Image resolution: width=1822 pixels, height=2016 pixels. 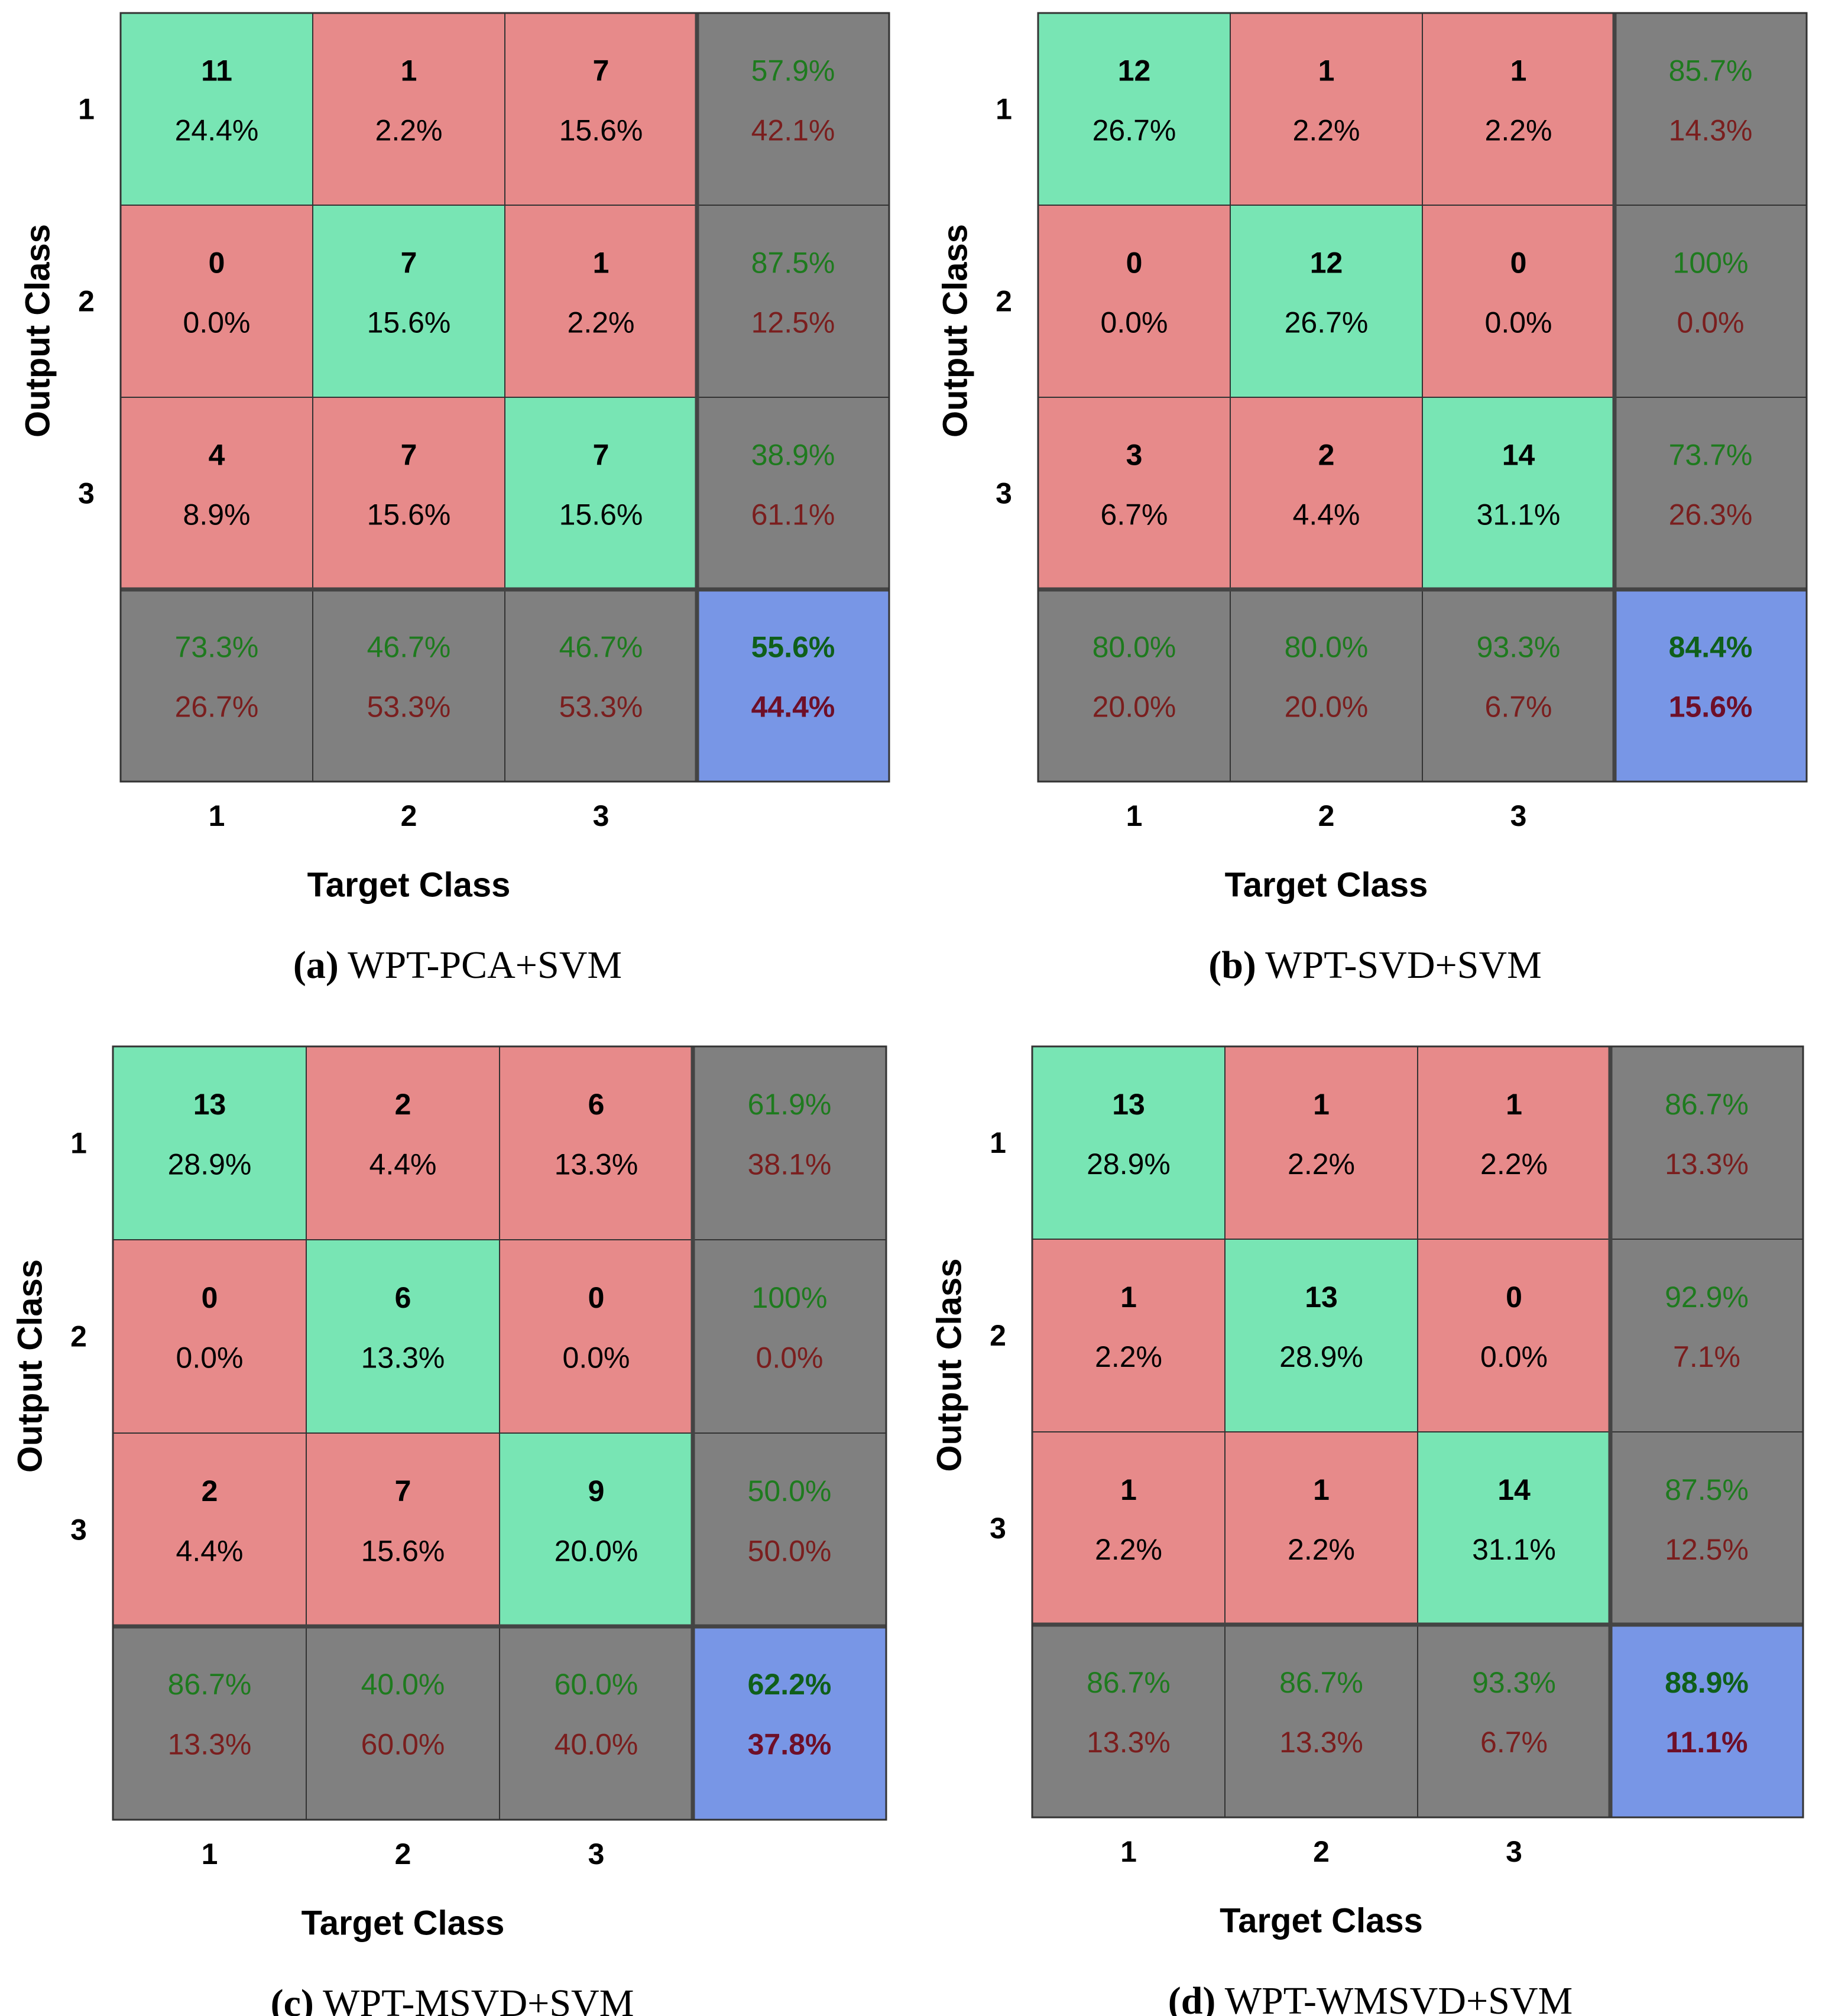 I want to click on x-axis-label: Target Class, so click(x=403, y=1923).